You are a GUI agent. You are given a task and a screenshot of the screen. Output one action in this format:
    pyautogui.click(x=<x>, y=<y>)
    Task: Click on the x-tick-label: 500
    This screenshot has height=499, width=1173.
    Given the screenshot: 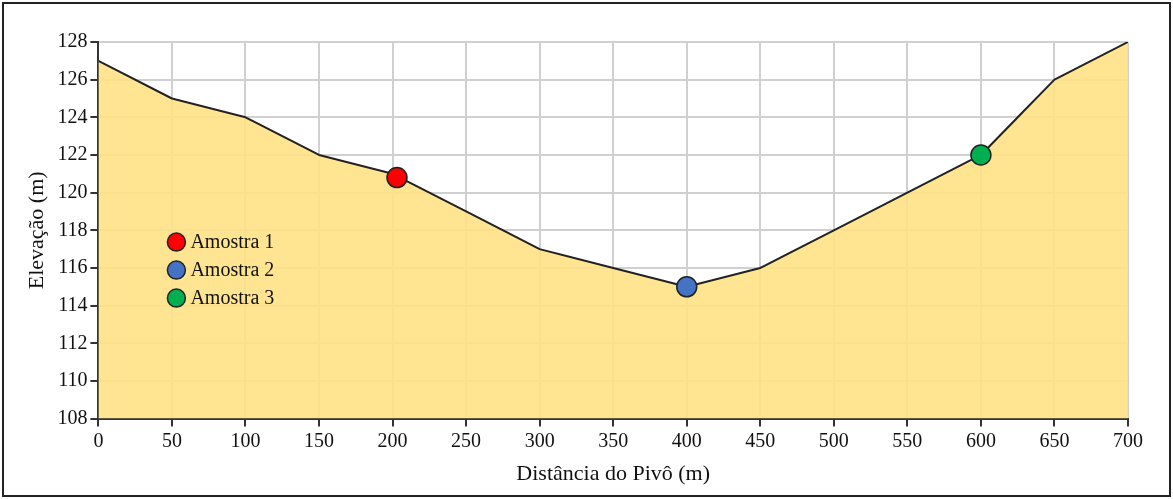 What is the action you would take?
    pyautogui.click(x=833, y=439)
    